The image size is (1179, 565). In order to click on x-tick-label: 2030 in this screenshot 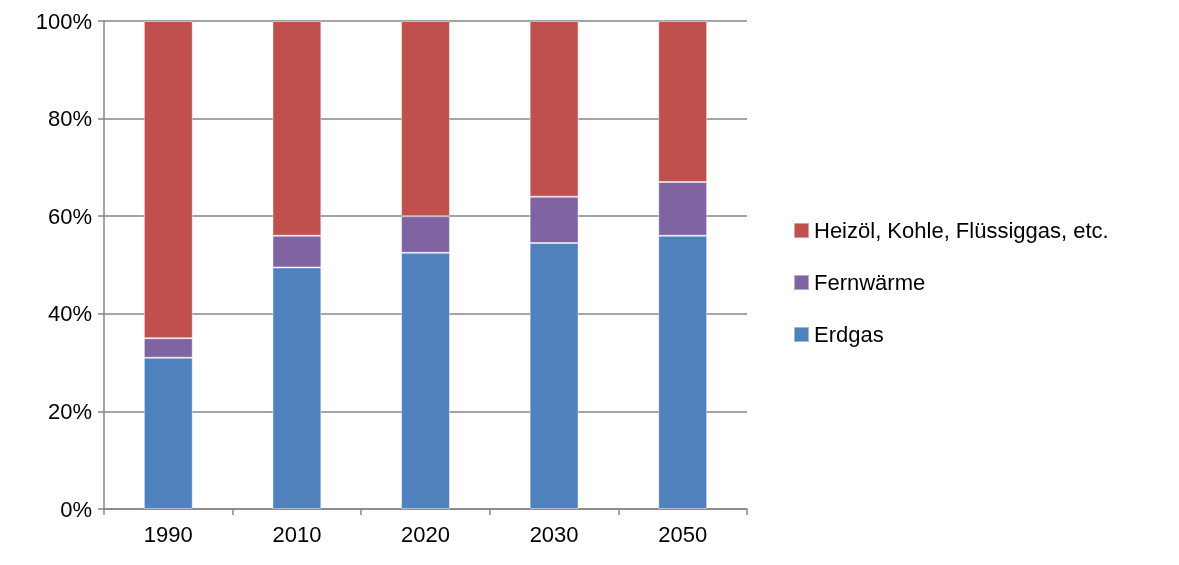, I will do `click(554, 534)`.